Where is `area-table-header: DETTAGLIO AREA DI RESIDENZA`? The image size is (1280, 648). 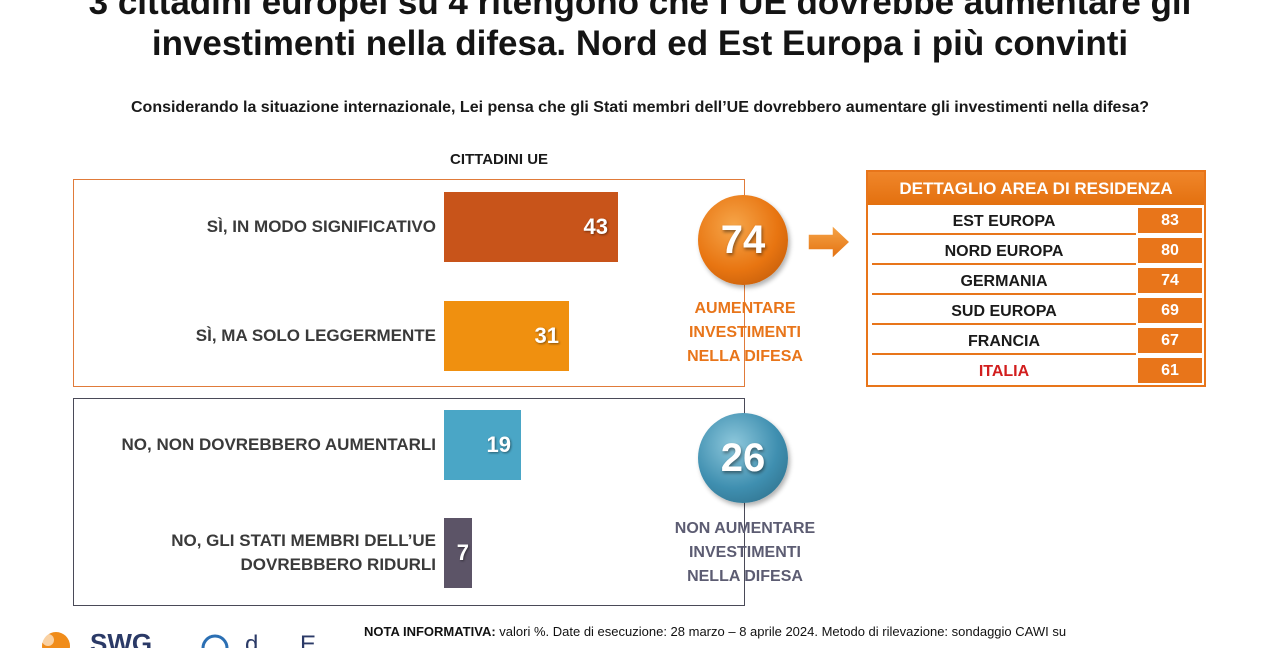
area-table-header: DETTAGLIO AREA DI RESIDENZA is located at coordinates (1036, 188).